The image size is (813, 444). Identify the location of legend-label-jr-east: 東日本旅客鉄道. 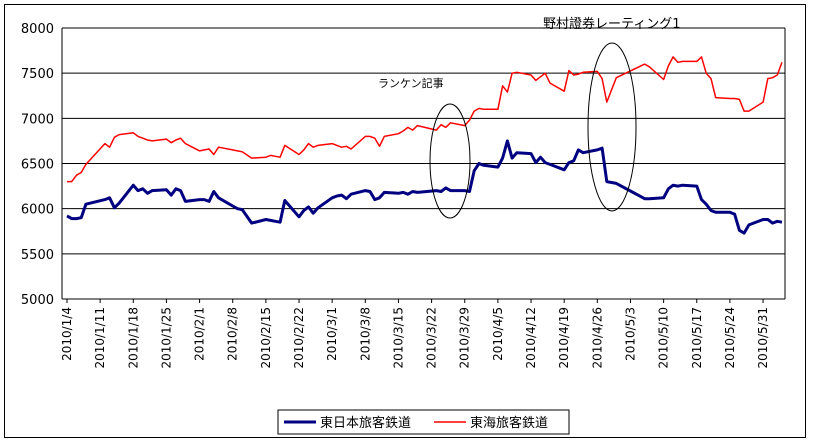
(365, 423).